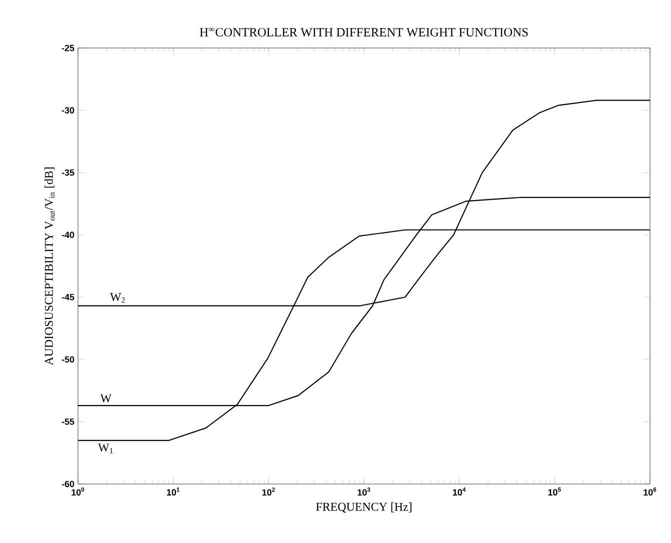  Describe the element at coordinates (173, 492) in the screenshot. I see `x-tick-label: 10$^{1}$` at that location.